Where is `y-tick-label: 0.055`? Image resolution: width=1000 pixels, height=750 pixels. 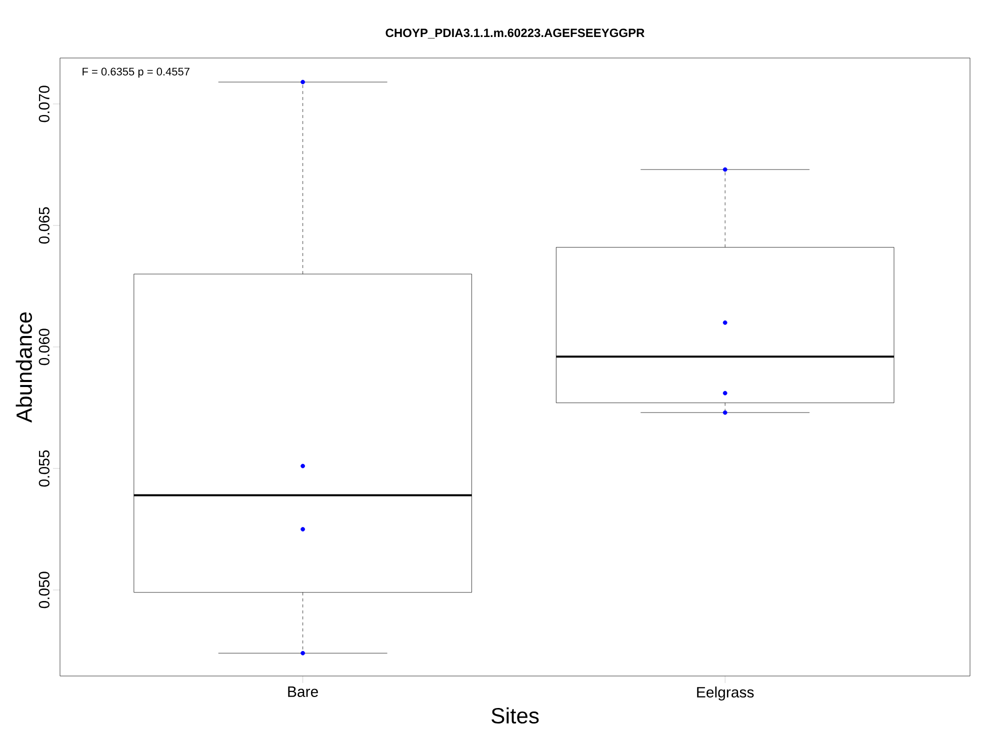
y-tick-label: 0.055 is located at coordinates (44, 468).